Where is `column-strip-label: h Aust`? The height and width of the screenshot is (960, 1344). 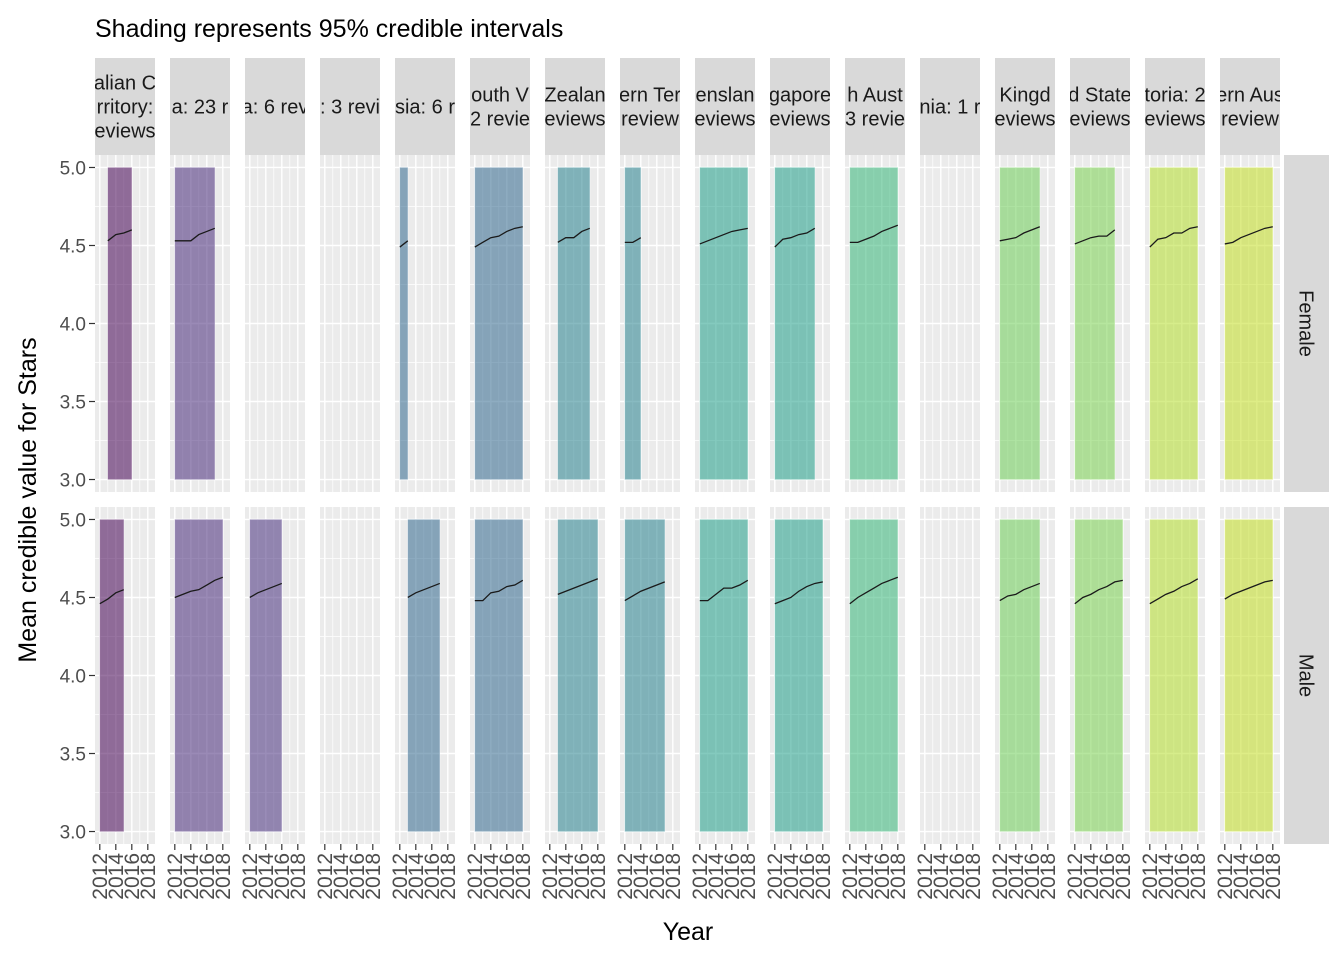
column-strip-label: h Aust is located at coordinates (875, 96).